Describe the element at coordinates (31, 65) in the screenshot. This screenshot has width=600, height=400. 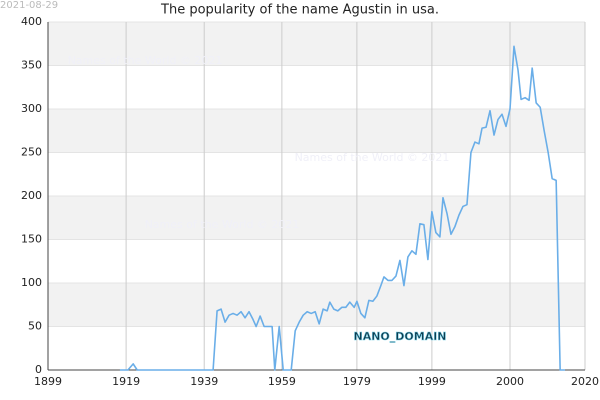
I see `y-tick-label: 350` at that location.